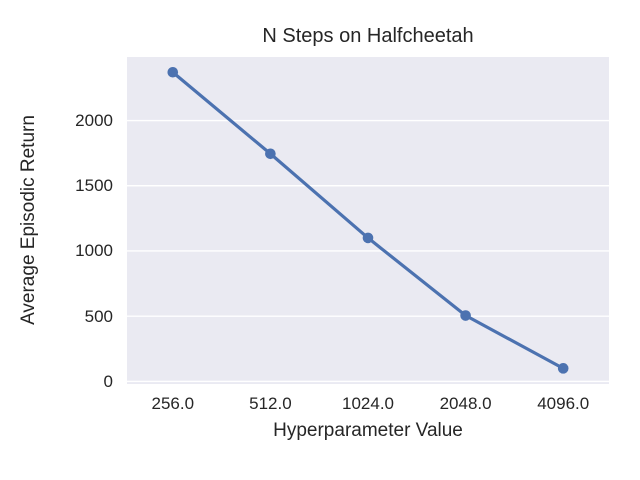 The width and height of the screenshot is (640, 480). I want to click on chart-title: N Steps on Halfcheetah, so click(368, 36).